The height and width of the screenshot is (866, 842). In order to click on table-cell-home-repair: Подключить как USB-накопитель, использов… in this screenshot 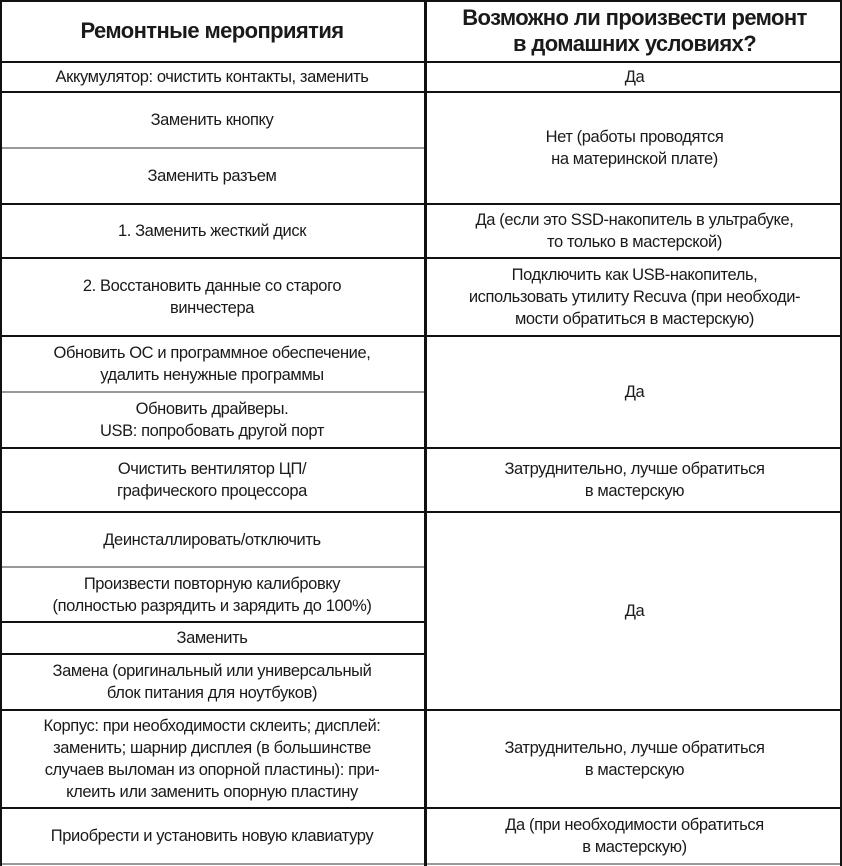, I will do `click(634, 297)`.